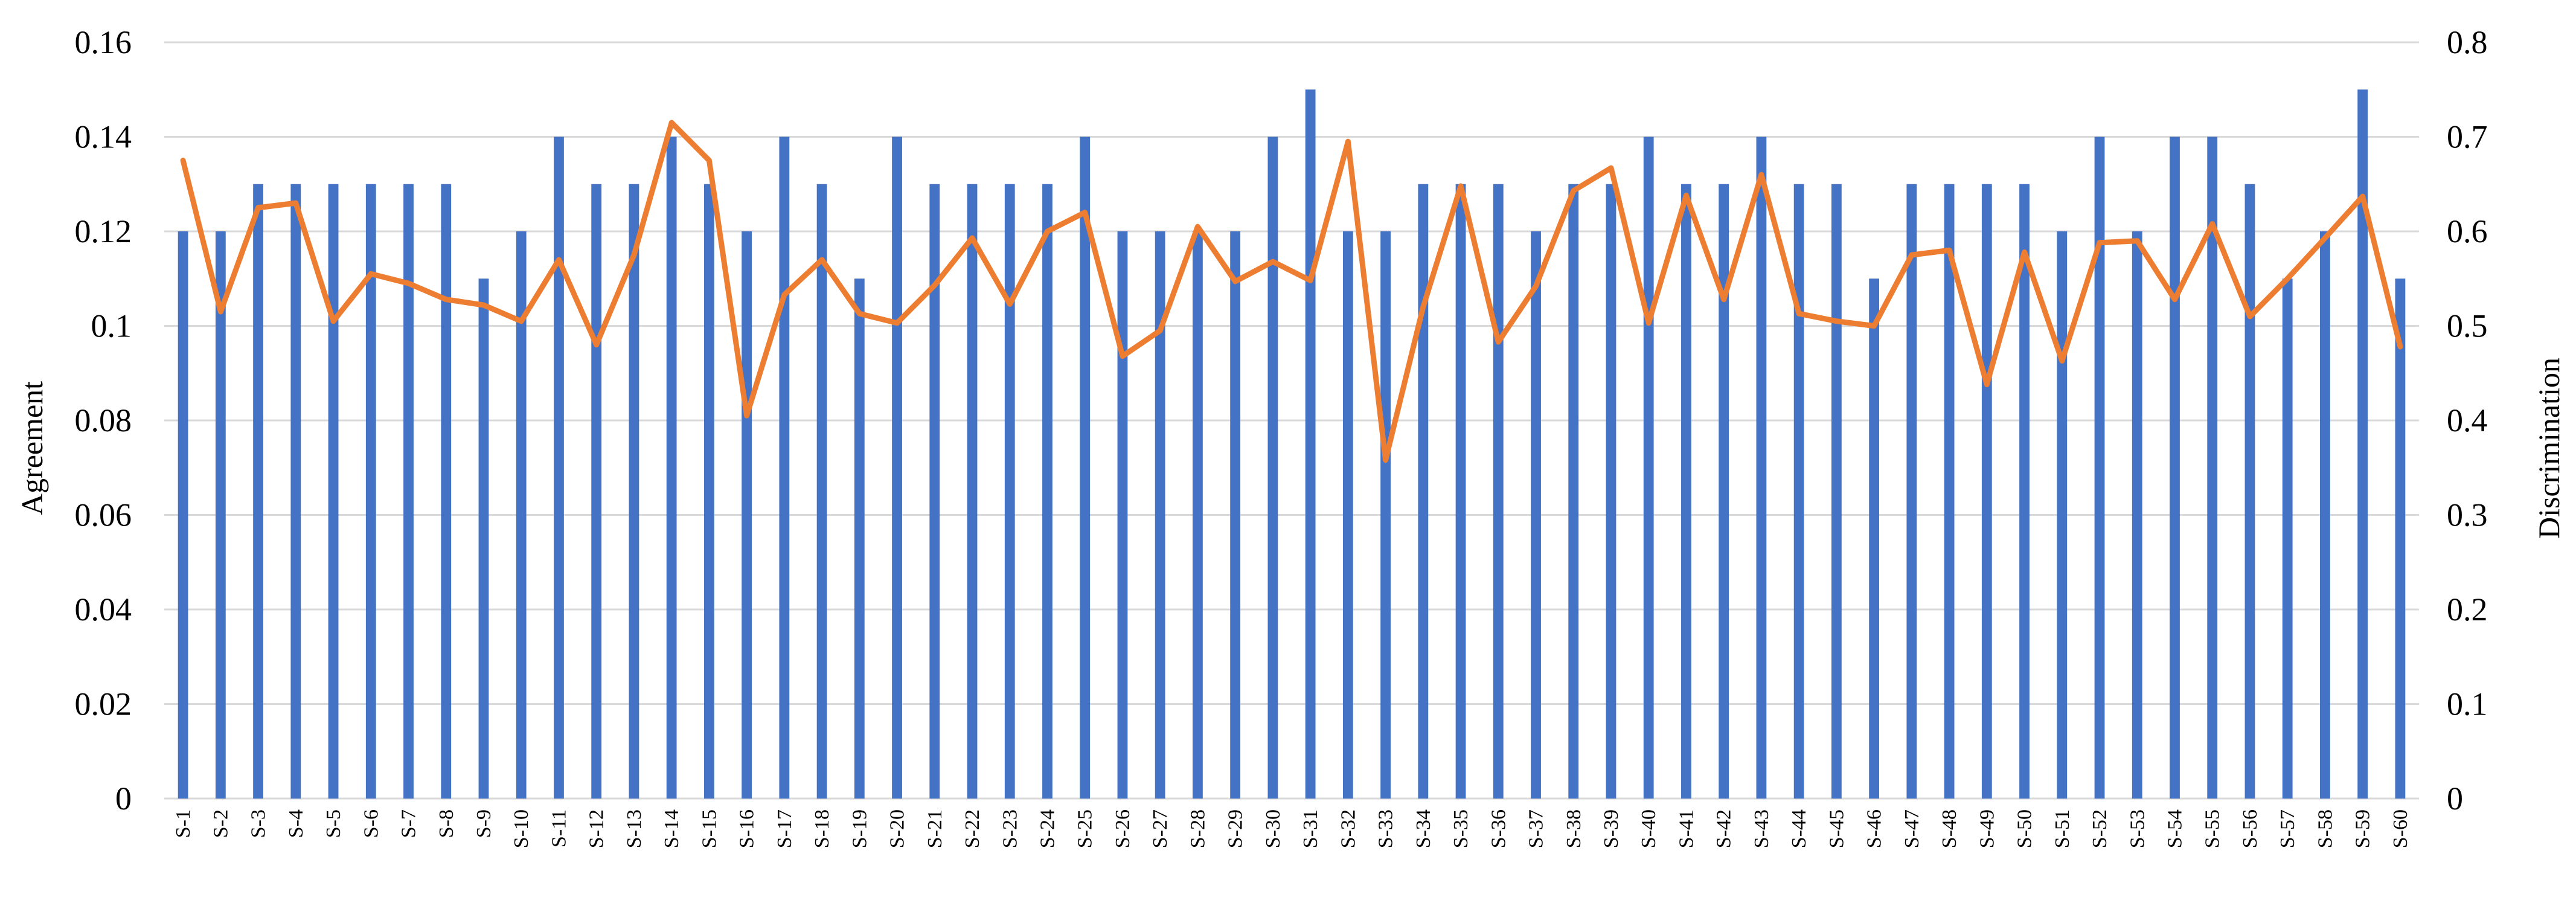 The image size is (2576, 897). I want to click on x-tick-label: S-18, so click(822, 828).